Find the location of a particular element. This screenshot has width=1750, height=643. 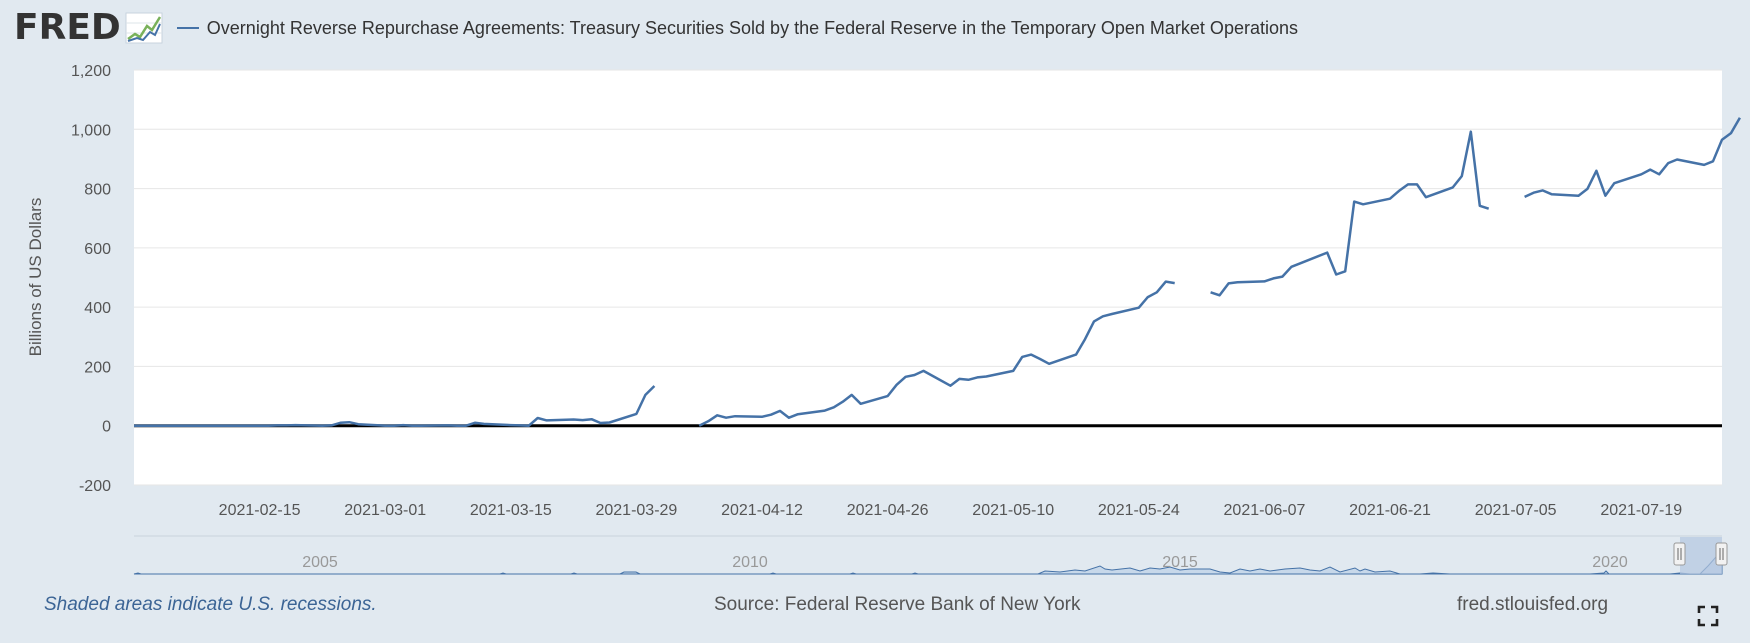

x-tick-label: 2021-06-21 is located at coordinates (1390, 510).